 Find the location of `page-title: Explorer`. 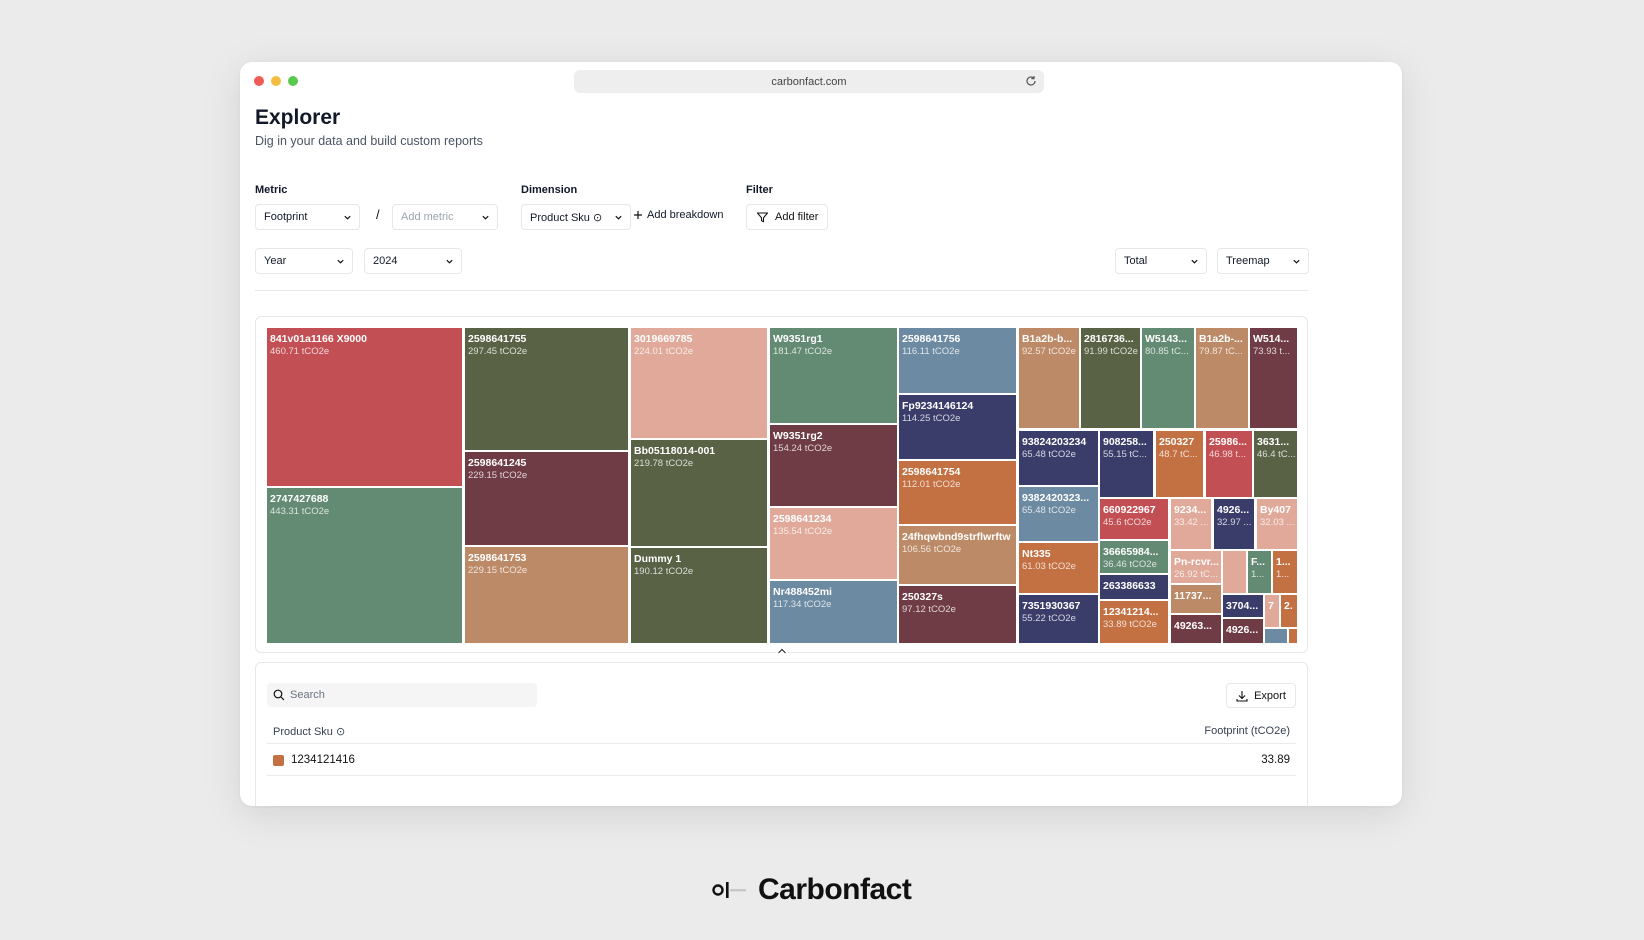

page-title: Explorer is located at coordinates (298, 117).